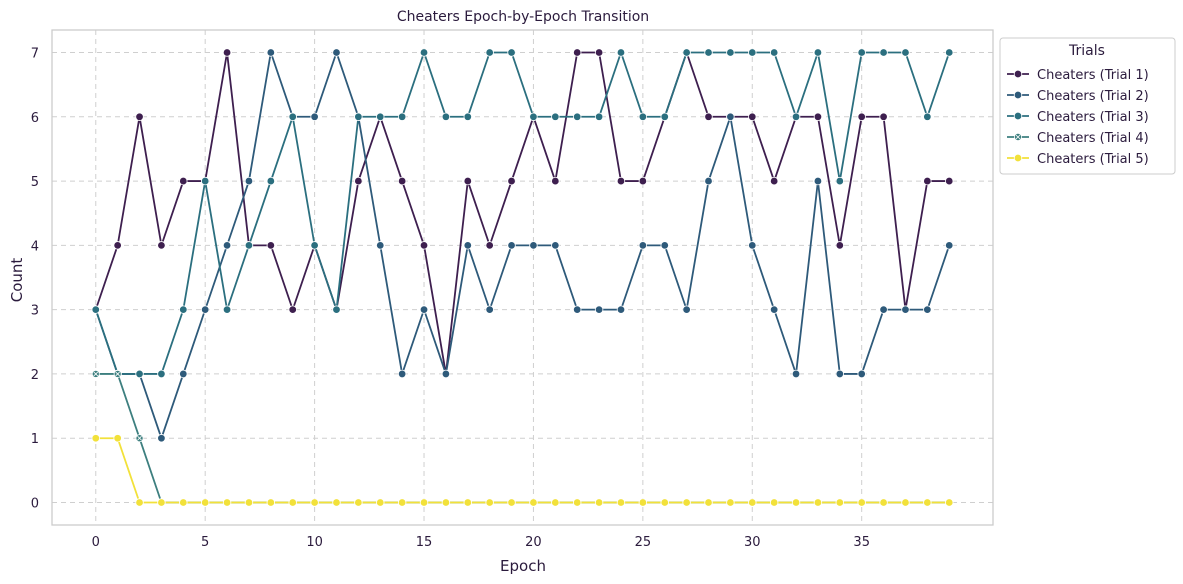 This screenshot has width=1183, height=584. Describe the element at coordinates (35, 54) in the screenshot. I see `y-tick-label: 7` at that location.